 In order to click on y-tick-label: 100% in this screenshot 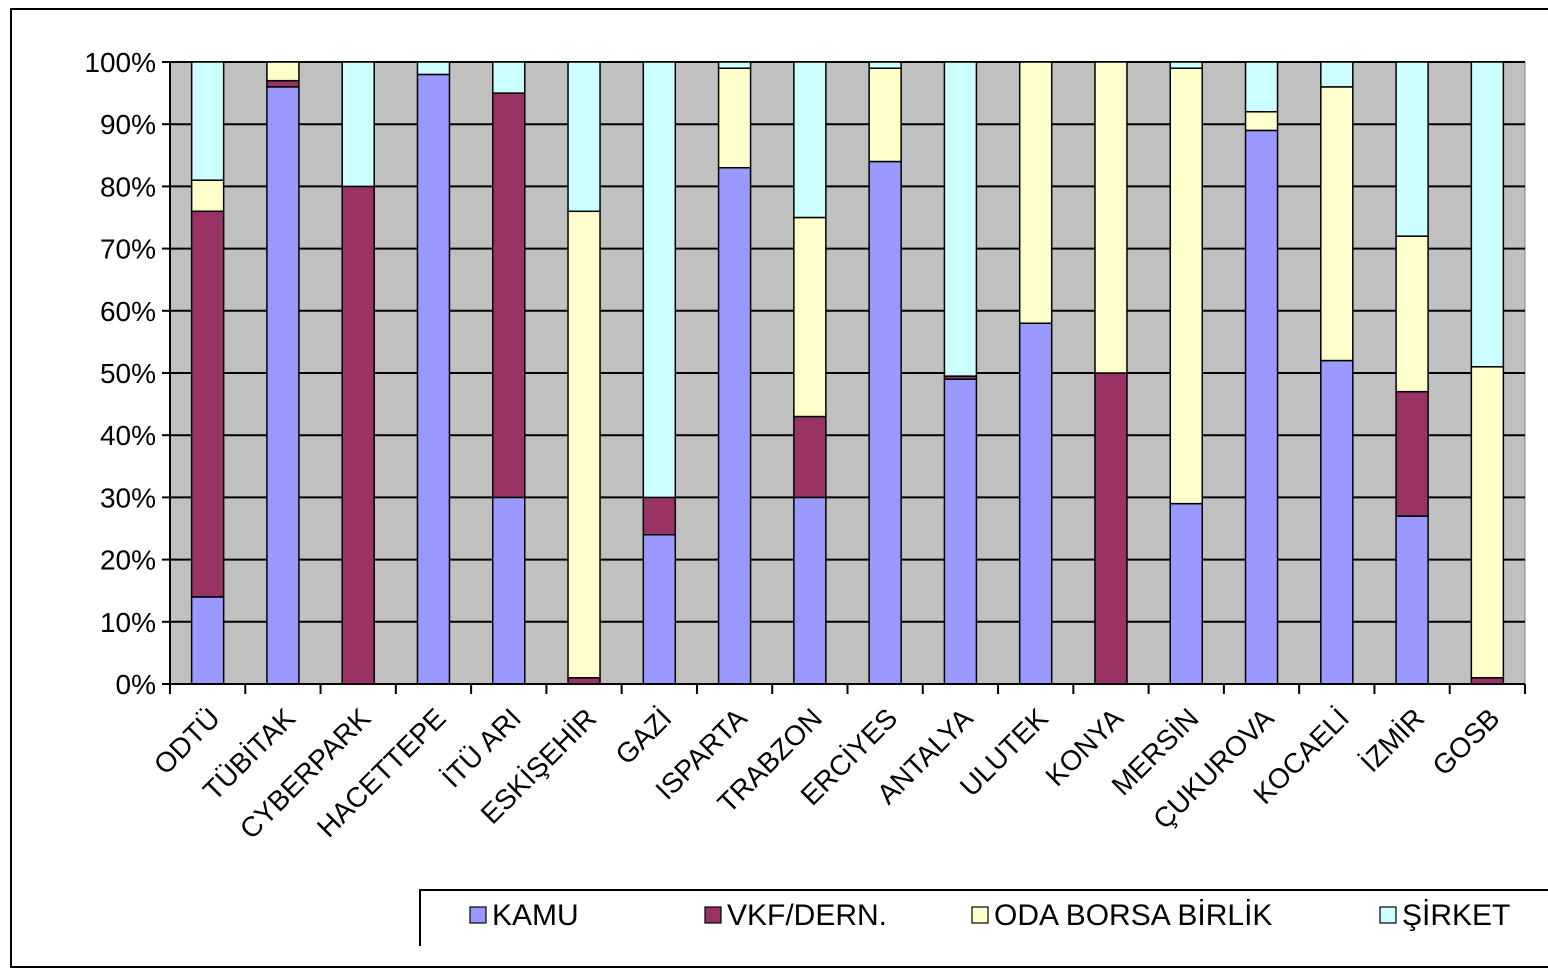, I will do `click(120, 62)`.